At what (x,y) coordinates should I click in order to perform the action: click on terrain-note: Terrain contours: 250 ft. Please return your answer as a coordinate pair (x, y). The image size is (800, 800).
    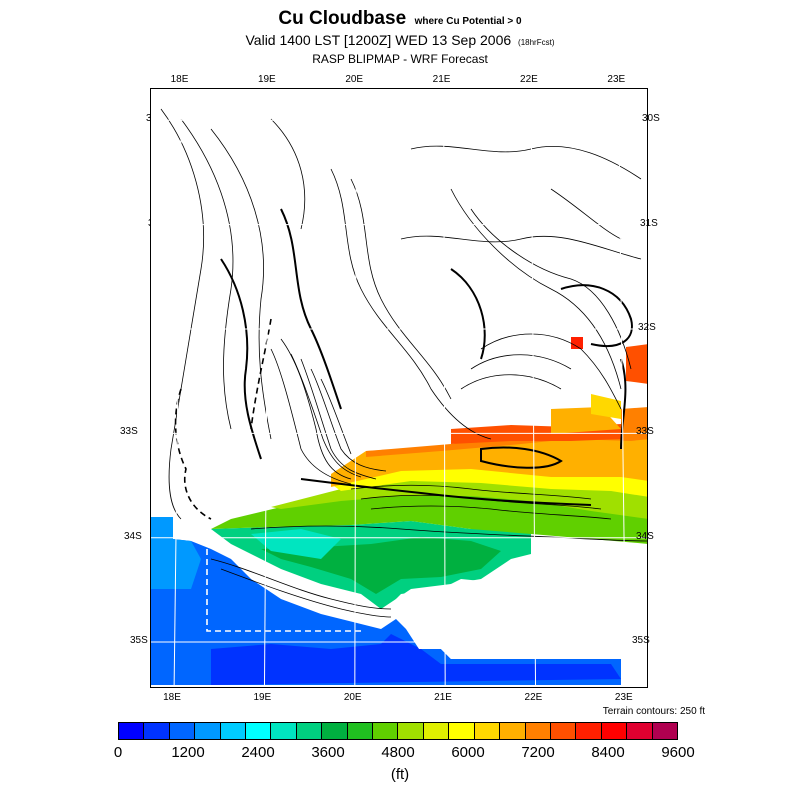
    Looking at the image, I should click on (653, 711).